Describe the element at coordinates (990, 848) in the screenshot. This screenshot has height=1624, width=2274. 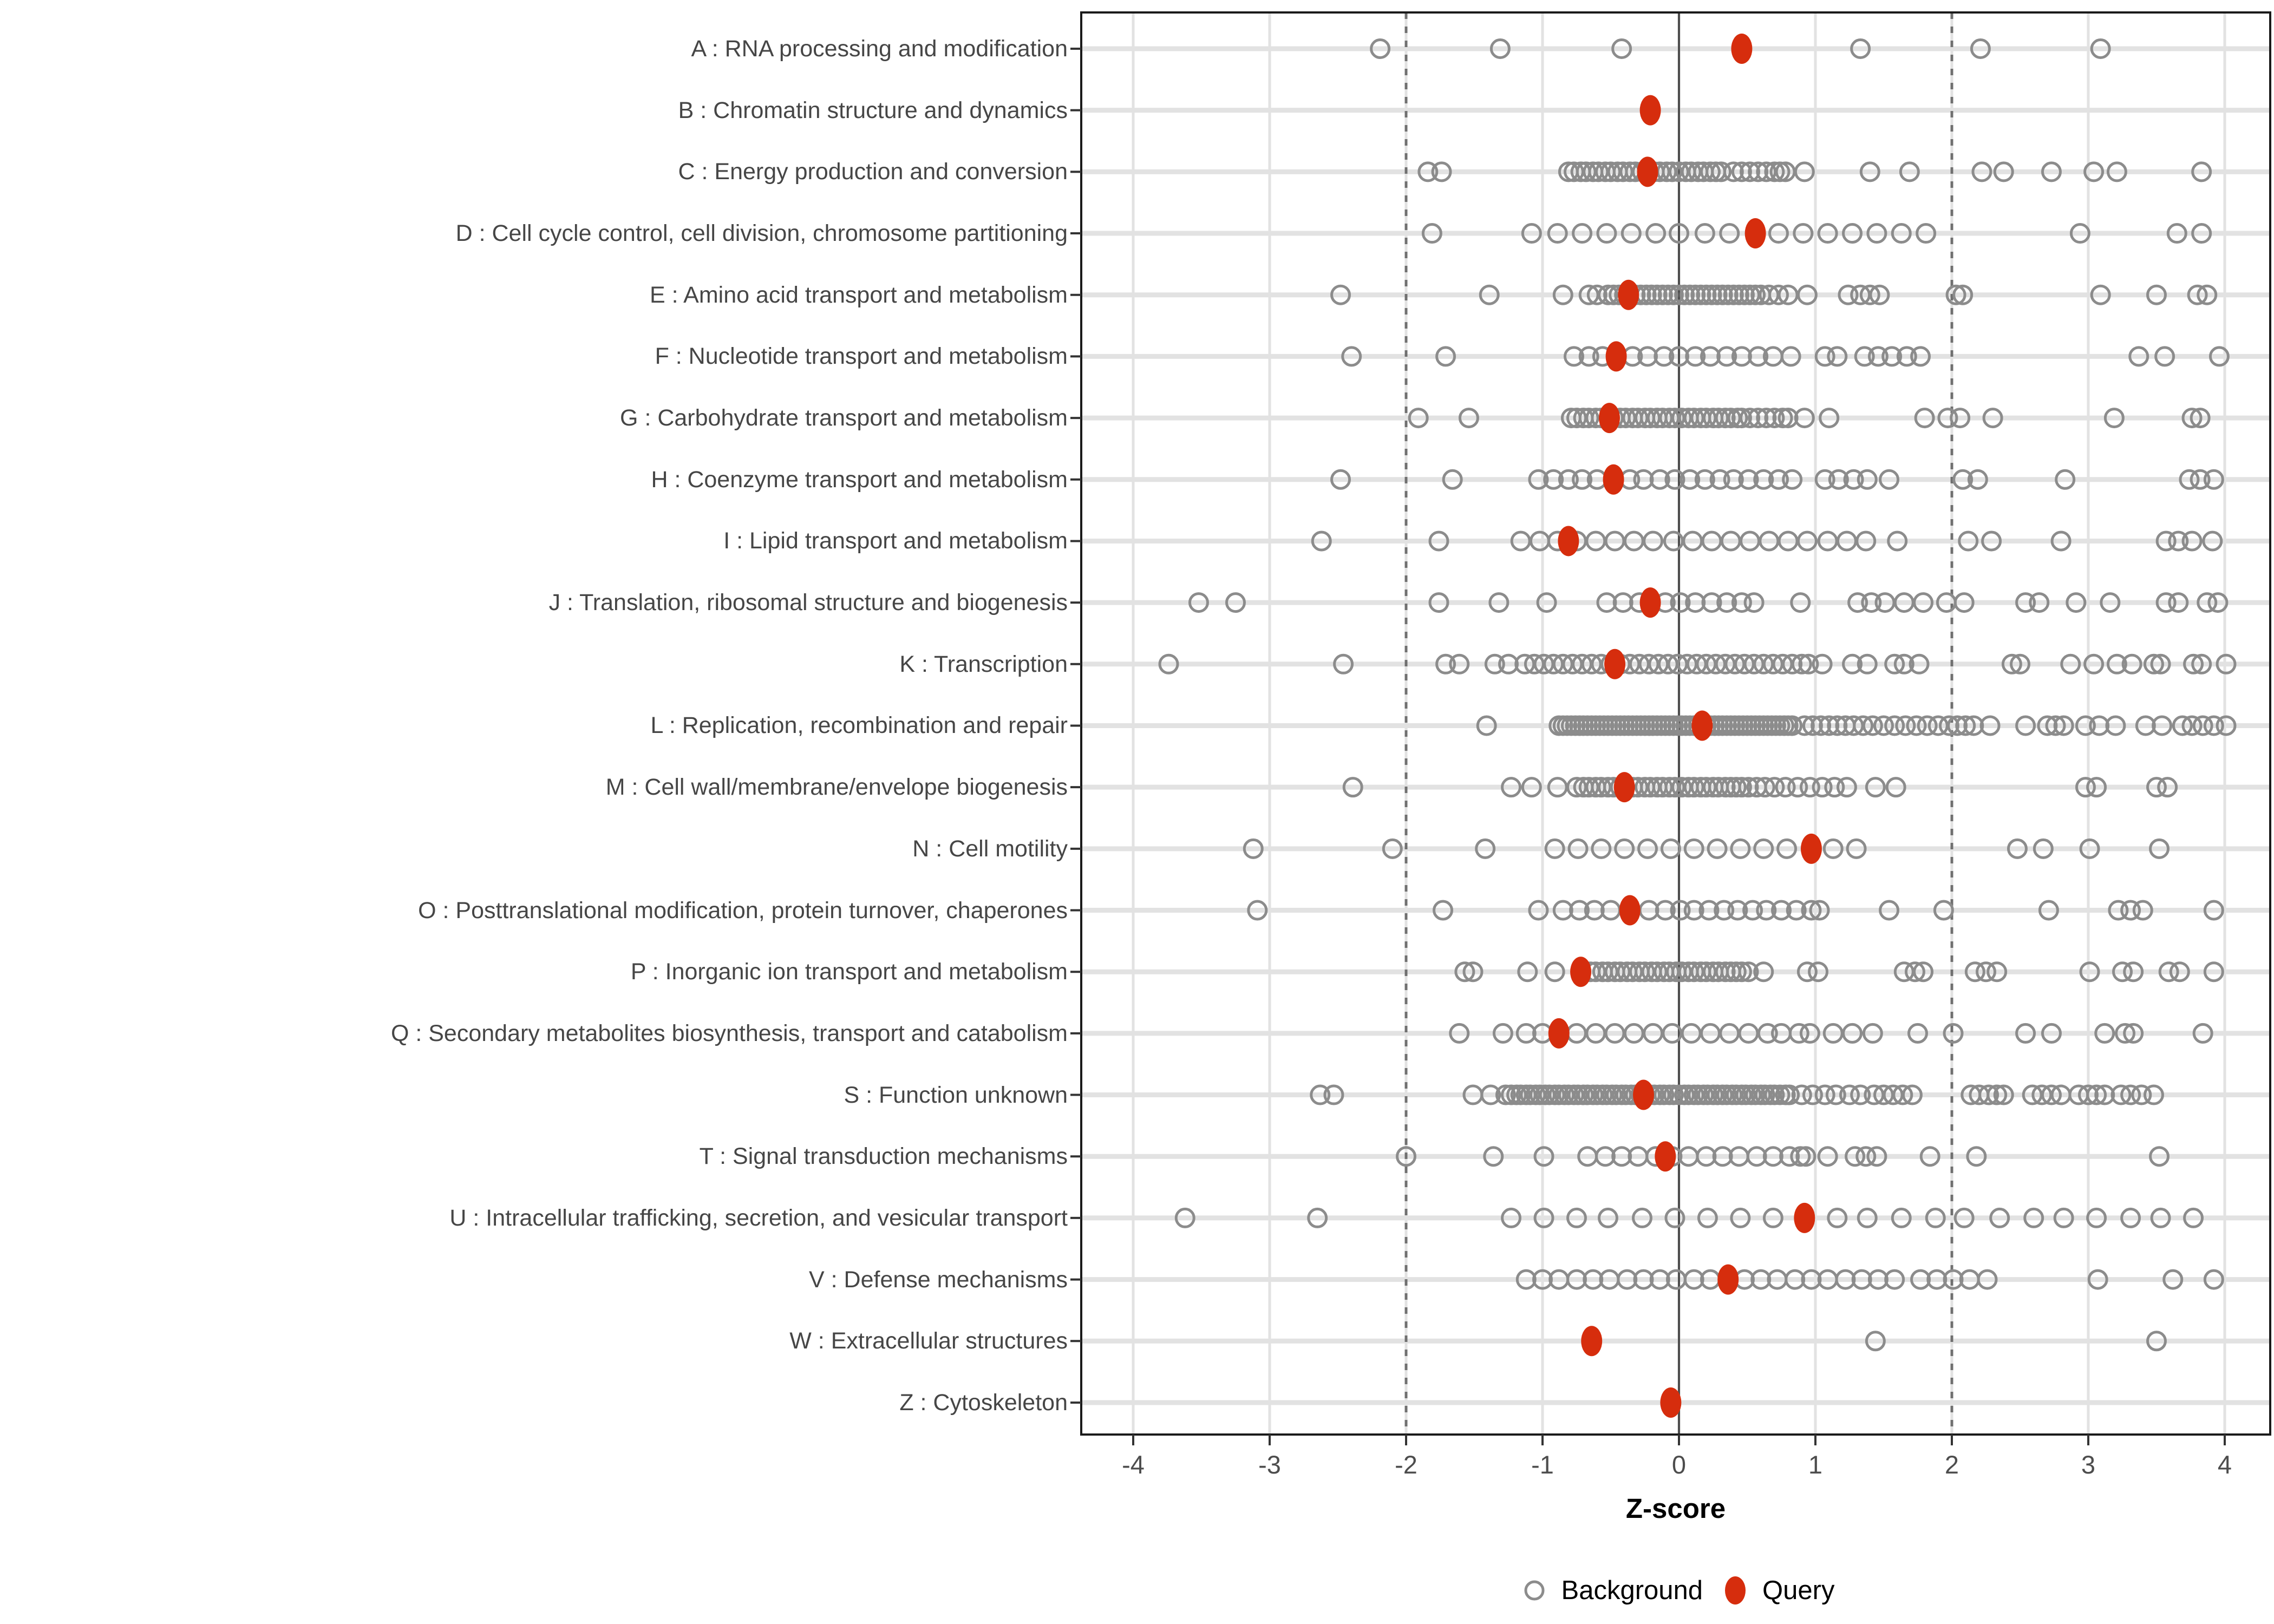
I see `y-axis-label-N: N : Cell motility` at that location.